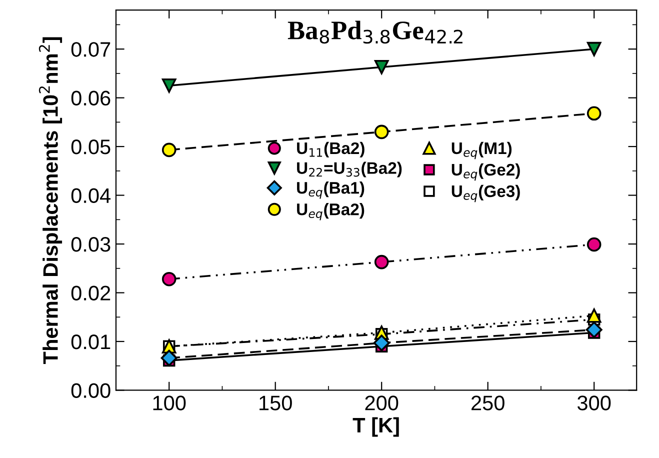 This screenshot has width=659, height=458. I want to click on legend-label: U$_{eq}$(Ge2), so click(486, 172).